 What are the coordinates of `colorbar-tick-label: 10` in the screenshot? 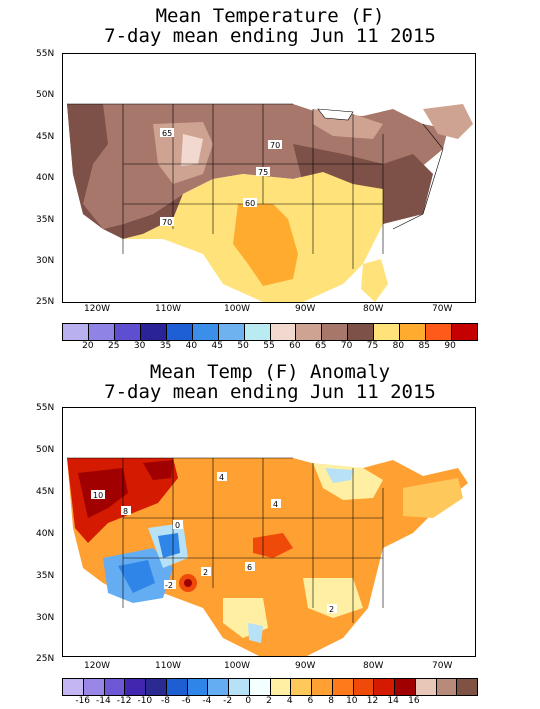 It's located at (352, 701).